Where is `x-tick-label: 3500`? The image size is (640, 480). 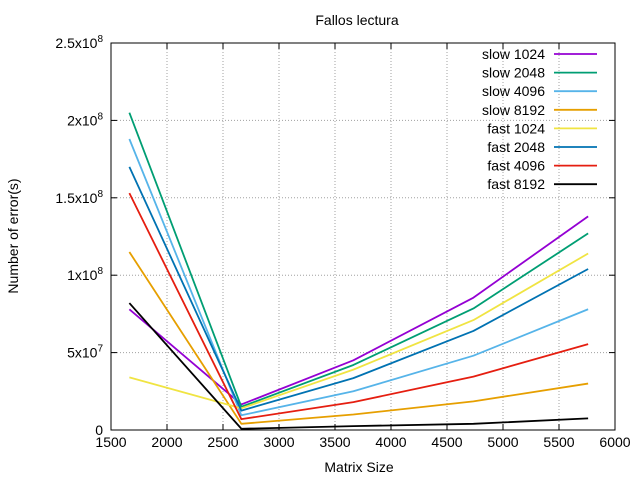 x-tick-label: 3500 is located at coordinates (334, 442).